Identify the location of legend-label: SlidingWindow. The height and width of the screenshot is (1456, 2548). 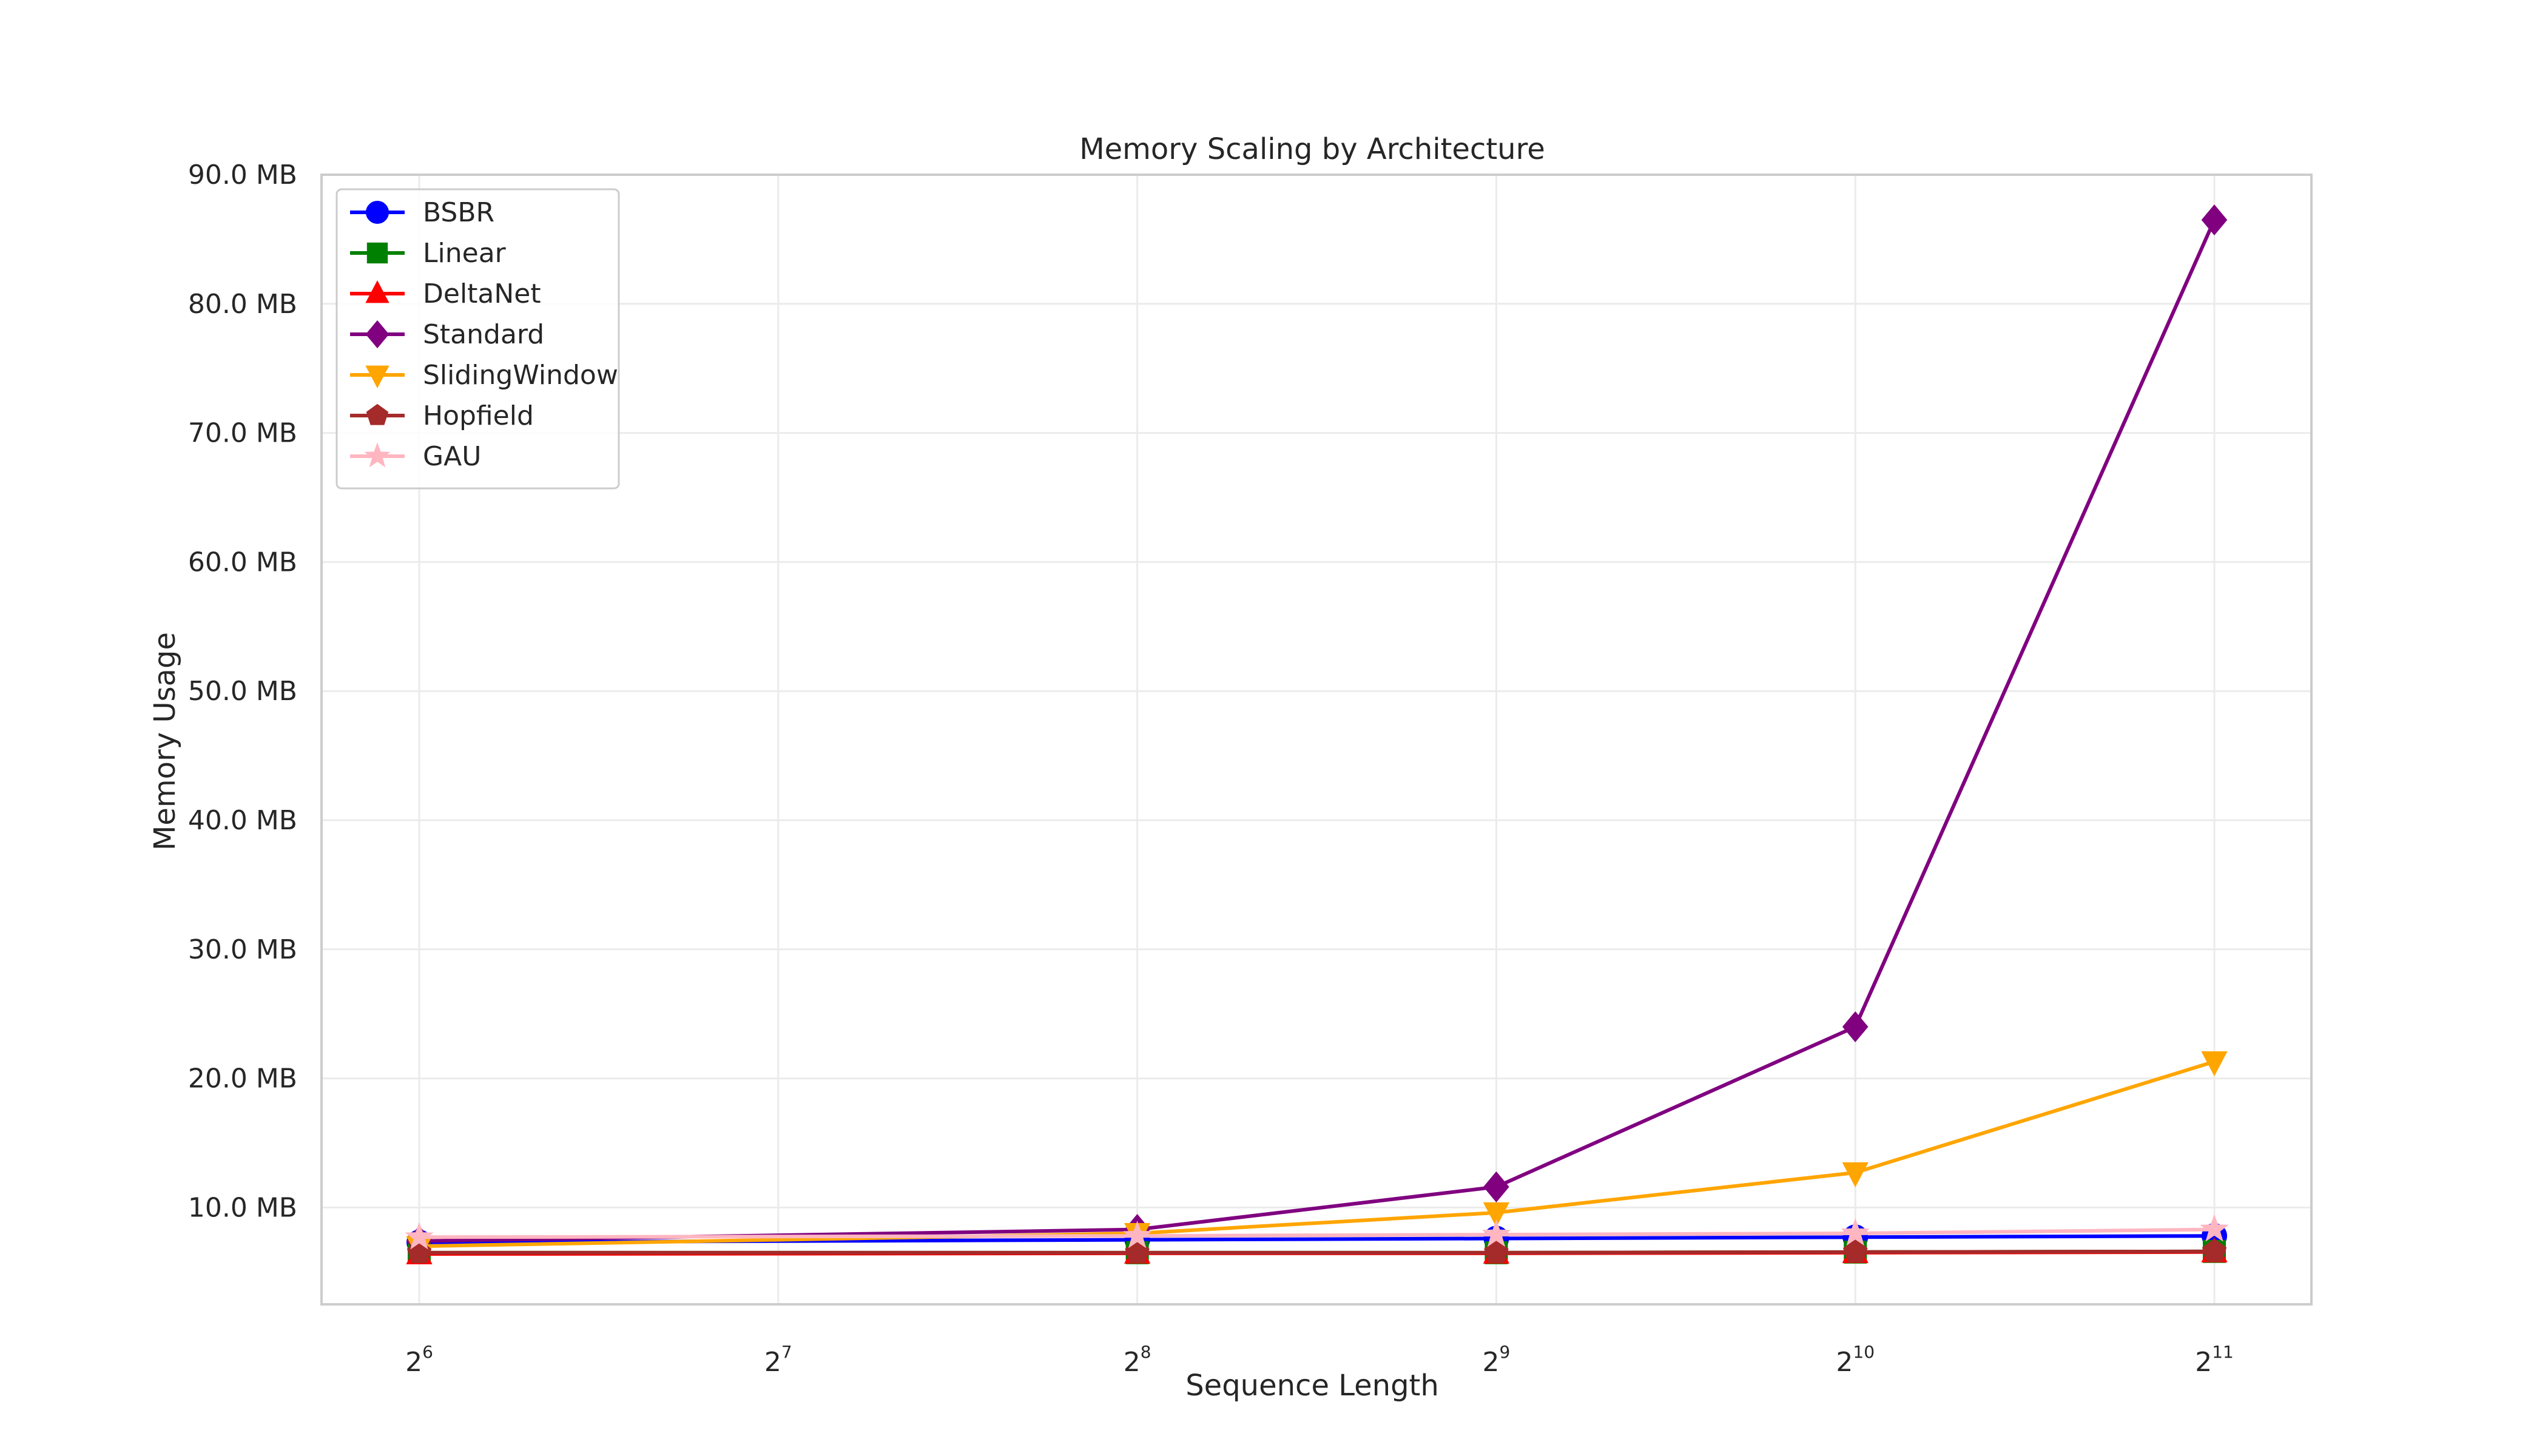
(520, 375).